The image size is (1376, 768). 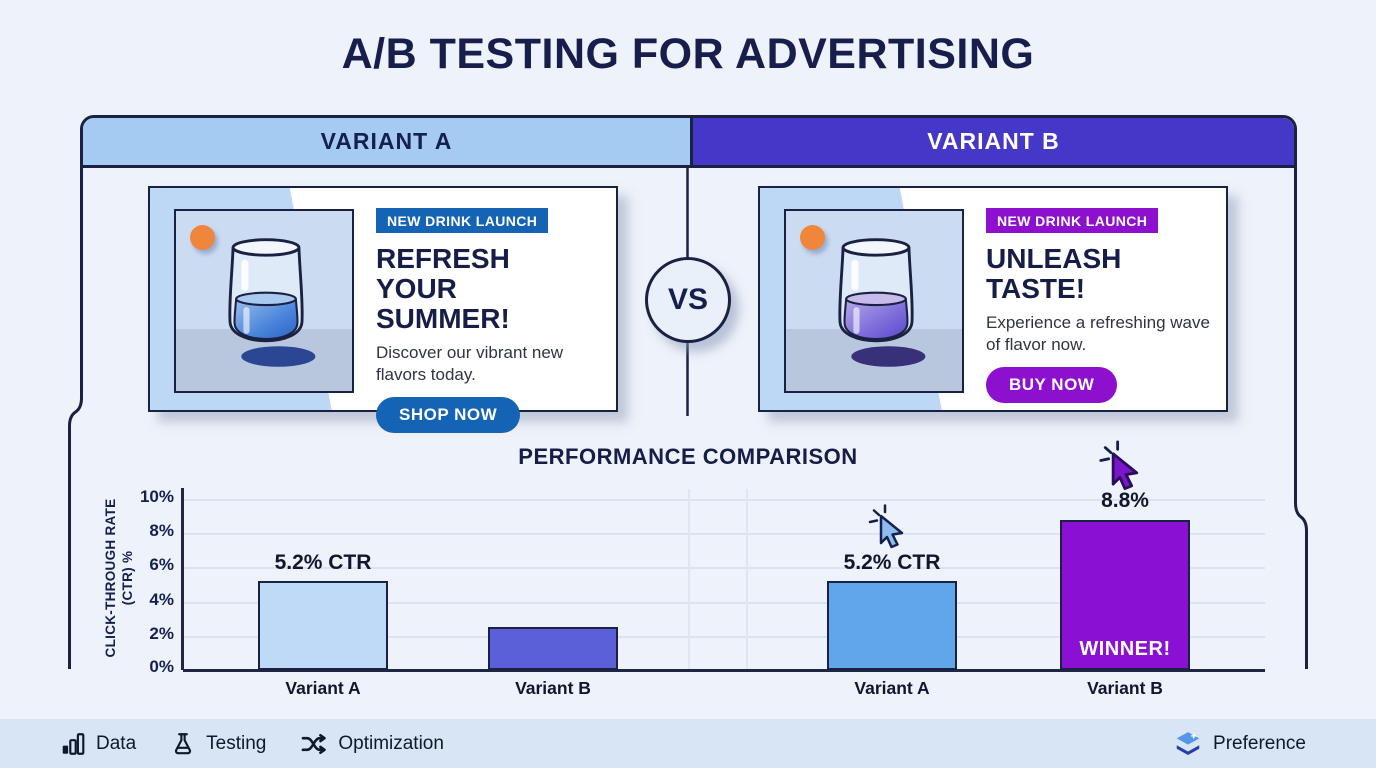 What do you see at coordinates (1125, 500) in the screenshot?
I see `bar-value-label: 8.8%` at bounding box center [1125, 500].